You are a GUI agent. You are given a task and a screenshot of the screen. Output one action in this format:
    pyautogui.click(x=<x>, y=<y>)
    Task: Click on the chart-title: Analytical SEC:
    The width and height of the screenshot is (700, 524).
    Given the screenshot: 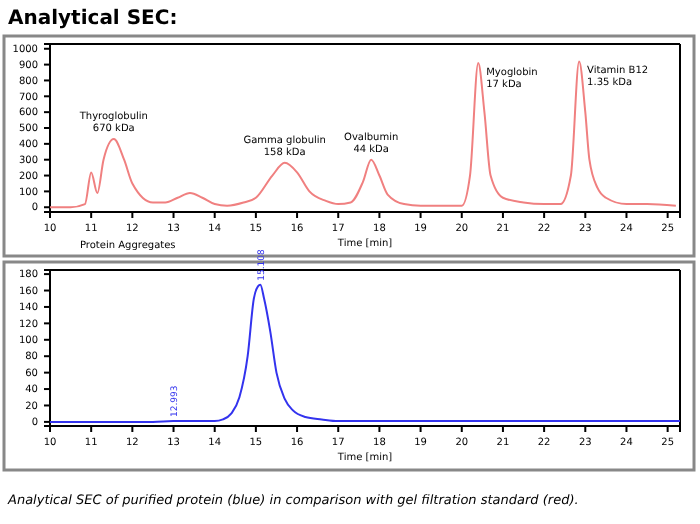 What is the action you would take?
    pyautogui.click(x=93, y=19)
    